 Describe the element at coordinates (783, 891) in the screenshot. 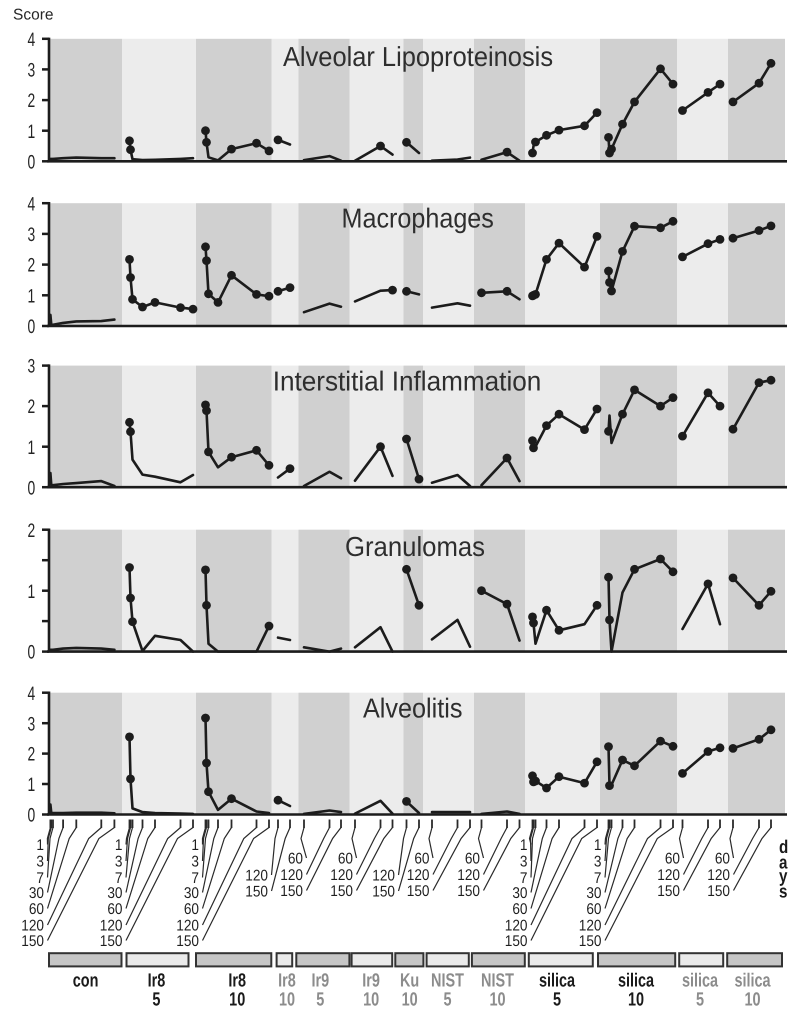

I see `svg-text: s` at that location.